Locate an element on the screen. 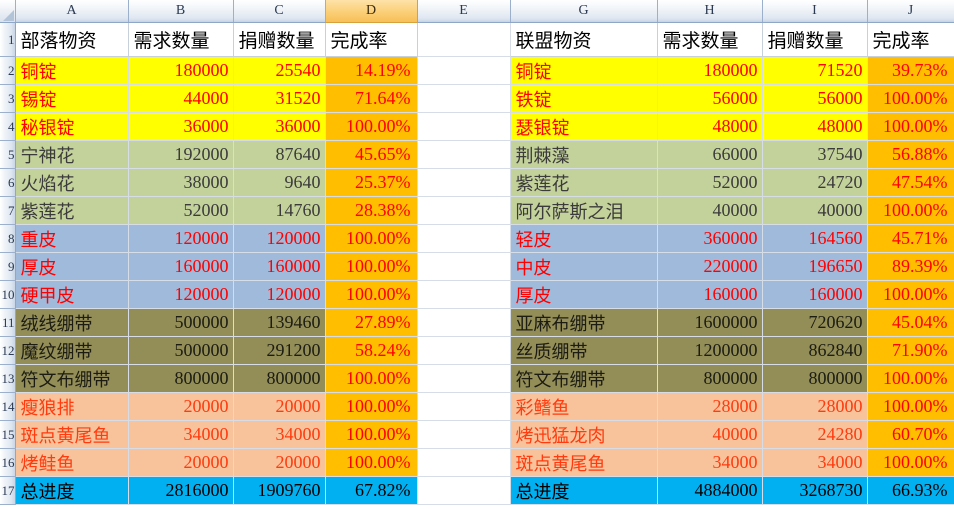 The width and height of the screenshot is (954, 509). column-header-a: A is located at coordinates (72, 11).